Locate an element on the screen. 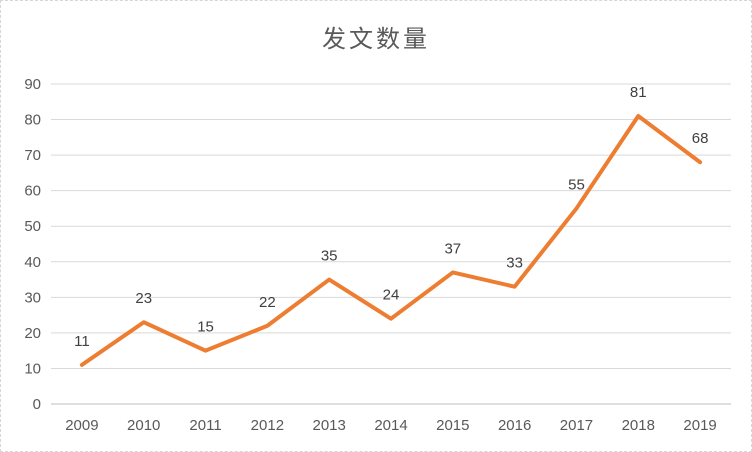 This screenshot has height=452, width=752. data-point-label: 15 is located at coordinates (205, 327).